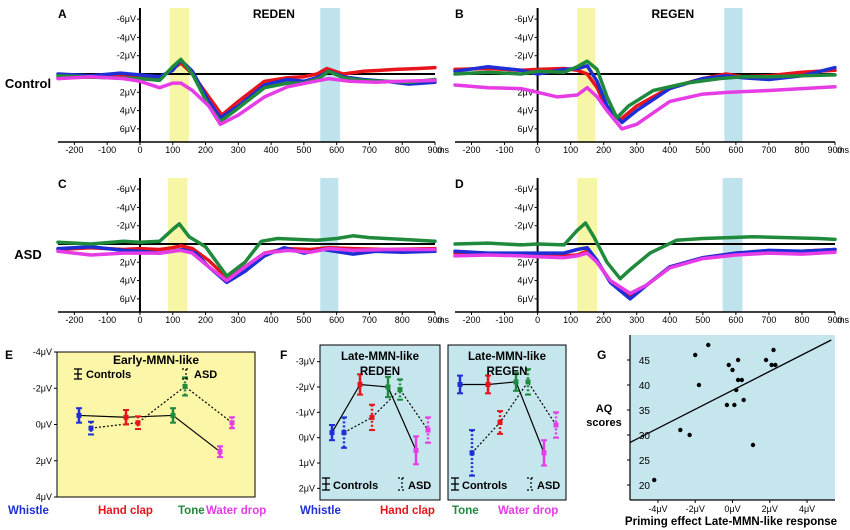 Image resolution: width=850 pixels, height=530 pixels. I want to click on asd-line, so click(514, 417).